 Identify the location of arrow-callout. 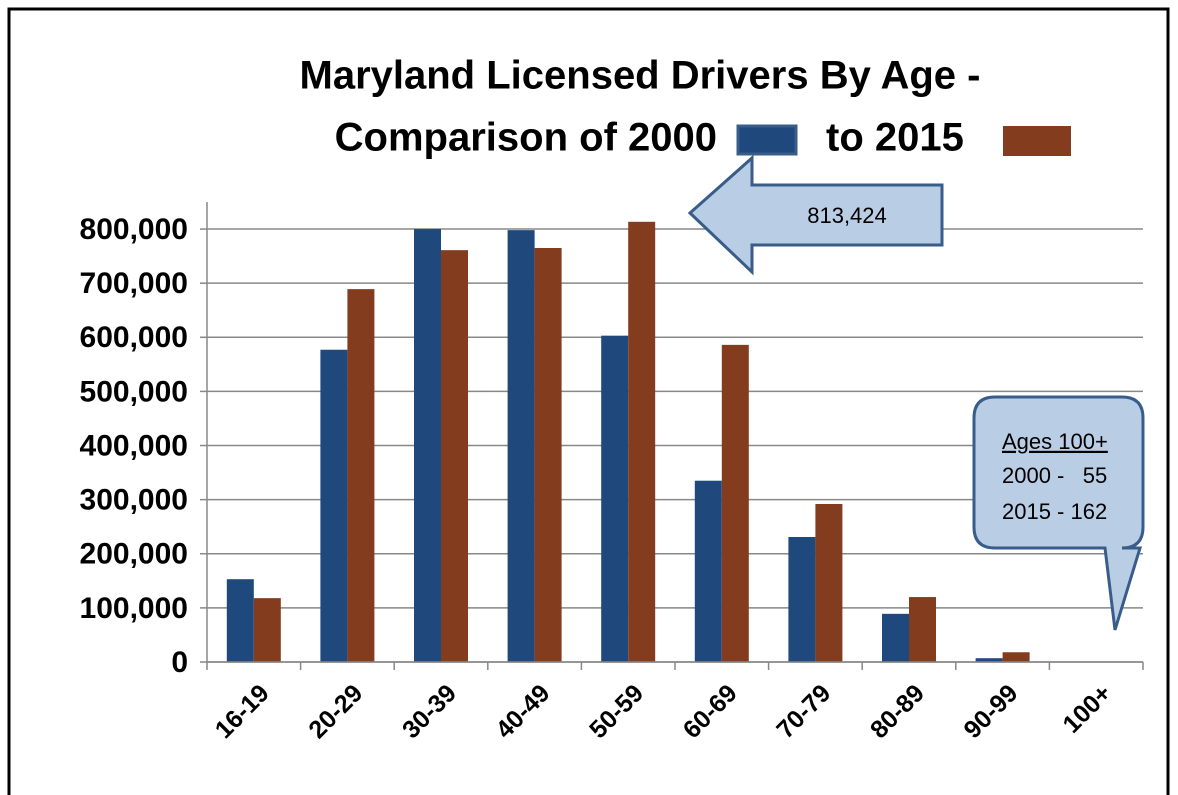
(815, 215).